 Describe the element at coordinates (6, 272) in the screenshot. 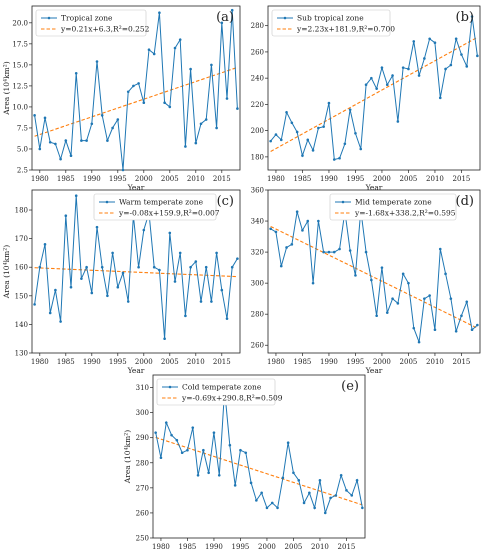

I see `y-axis-label: Area (10⁴km²)` at that location.